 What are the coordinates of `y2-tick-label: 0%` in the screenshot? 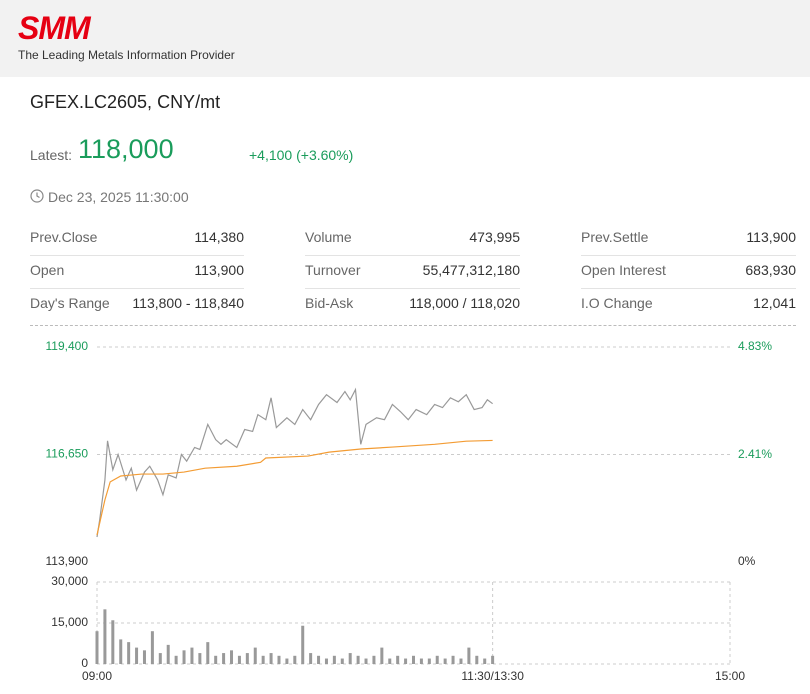 It's located at (747, 561).